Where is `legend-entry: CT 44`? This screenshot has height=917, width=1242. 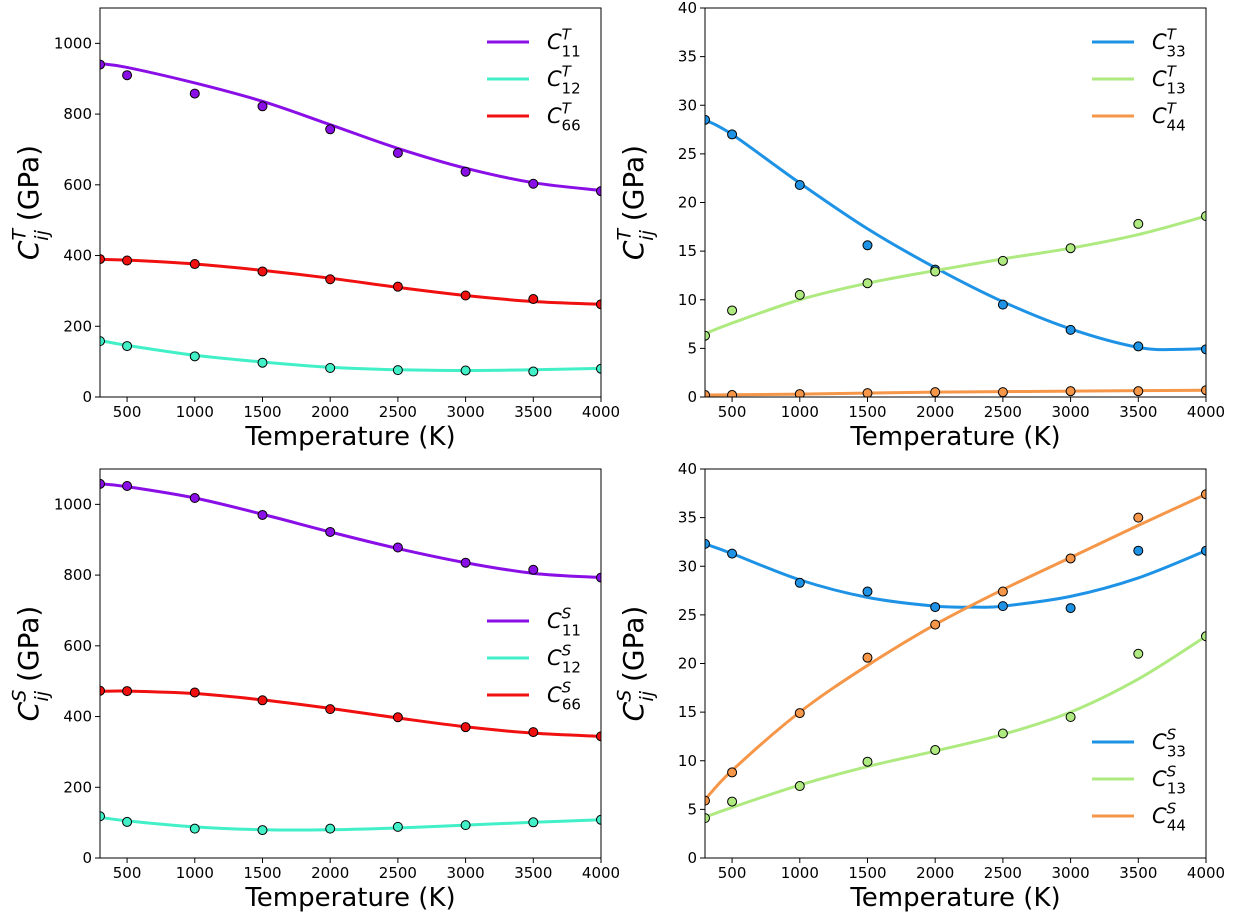
legend-entry: CT 44 is located at coordinates (1169, 117).